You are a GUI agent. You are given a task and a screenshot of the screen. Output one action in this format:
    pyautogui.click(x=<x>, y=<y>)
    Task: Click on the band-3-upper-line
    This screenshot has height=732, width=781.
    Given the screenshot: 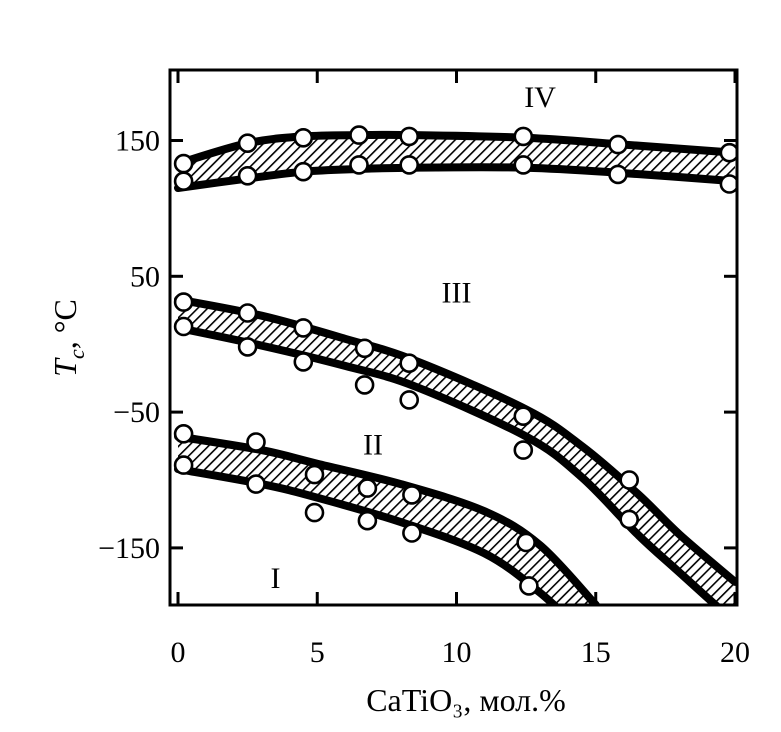 What is the action you would take?
    pyautogui.click(x=387, y=518)
    